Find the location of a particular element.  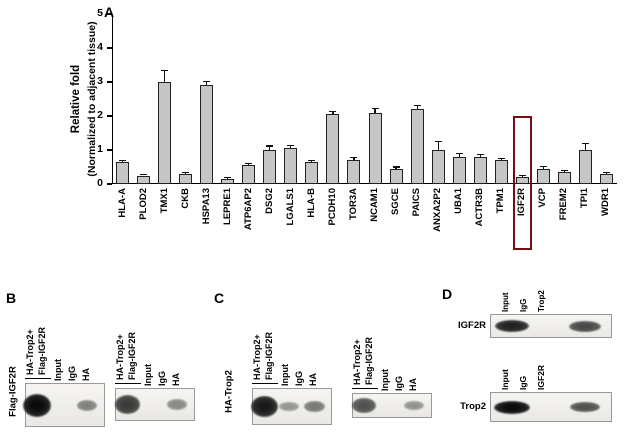

x-axis-label: PAICS is located at coordinates (417, 202).